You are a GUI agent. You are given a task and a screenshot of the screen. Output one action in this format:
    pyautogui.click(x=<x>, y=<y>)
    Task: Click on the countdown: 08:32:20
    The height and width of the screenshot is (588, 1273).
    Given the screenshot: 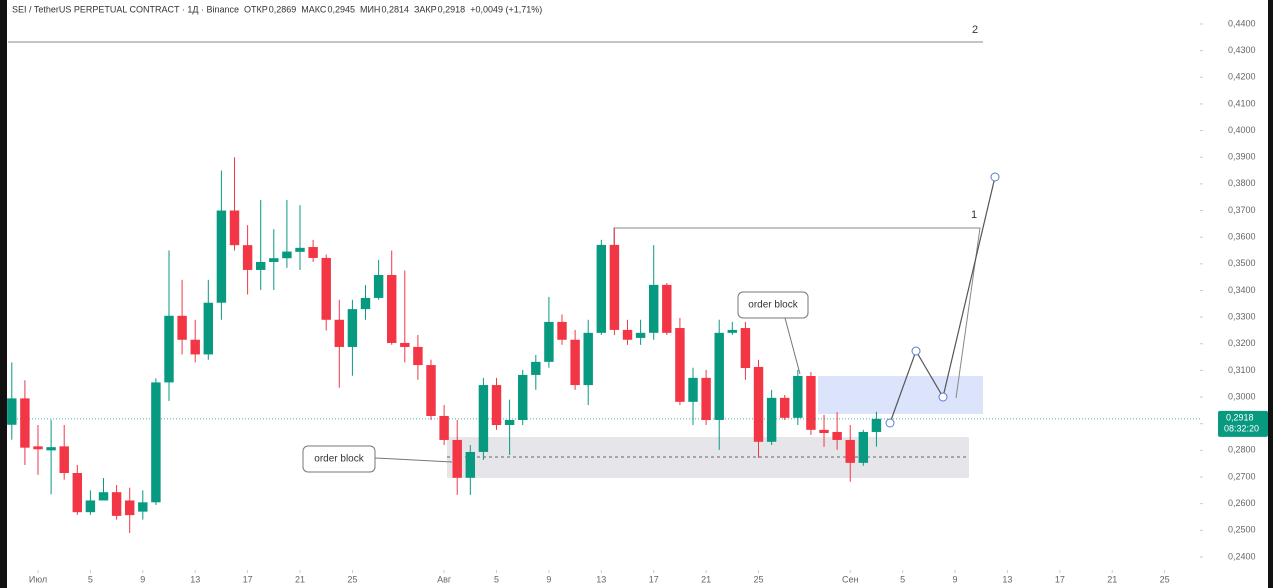 What is the action you would take?
    pyautogui.click(x=1241, y=428)
    